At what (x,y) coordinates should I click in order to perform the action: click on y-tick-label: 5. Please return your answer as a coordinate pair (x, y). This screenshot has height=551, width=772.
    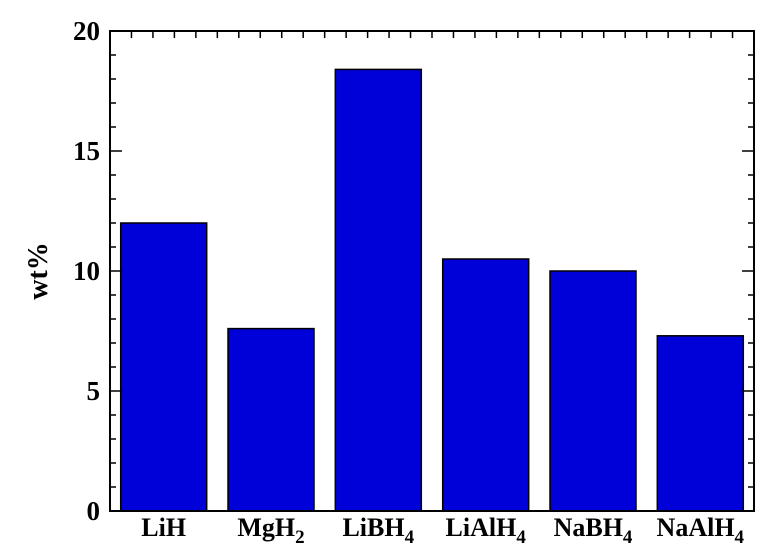
    Looking at the image, I should click on (94, 391).